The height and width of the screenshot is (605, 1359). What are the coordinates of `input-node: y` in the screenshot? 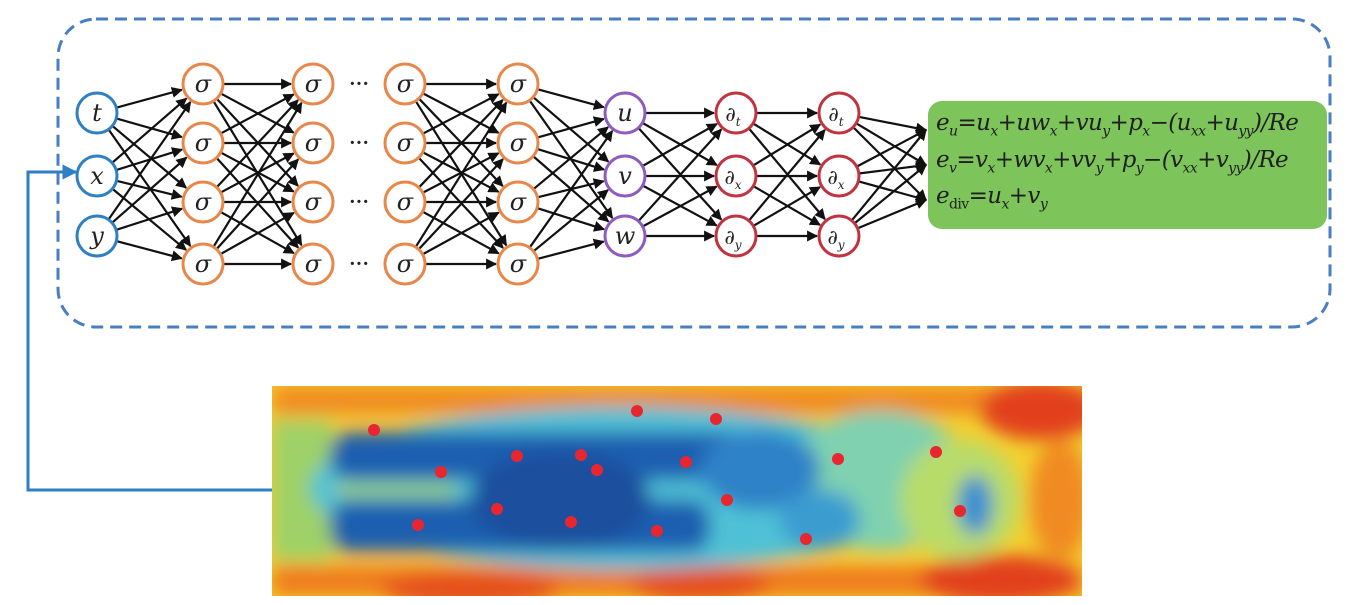 It's located at (97, 236).